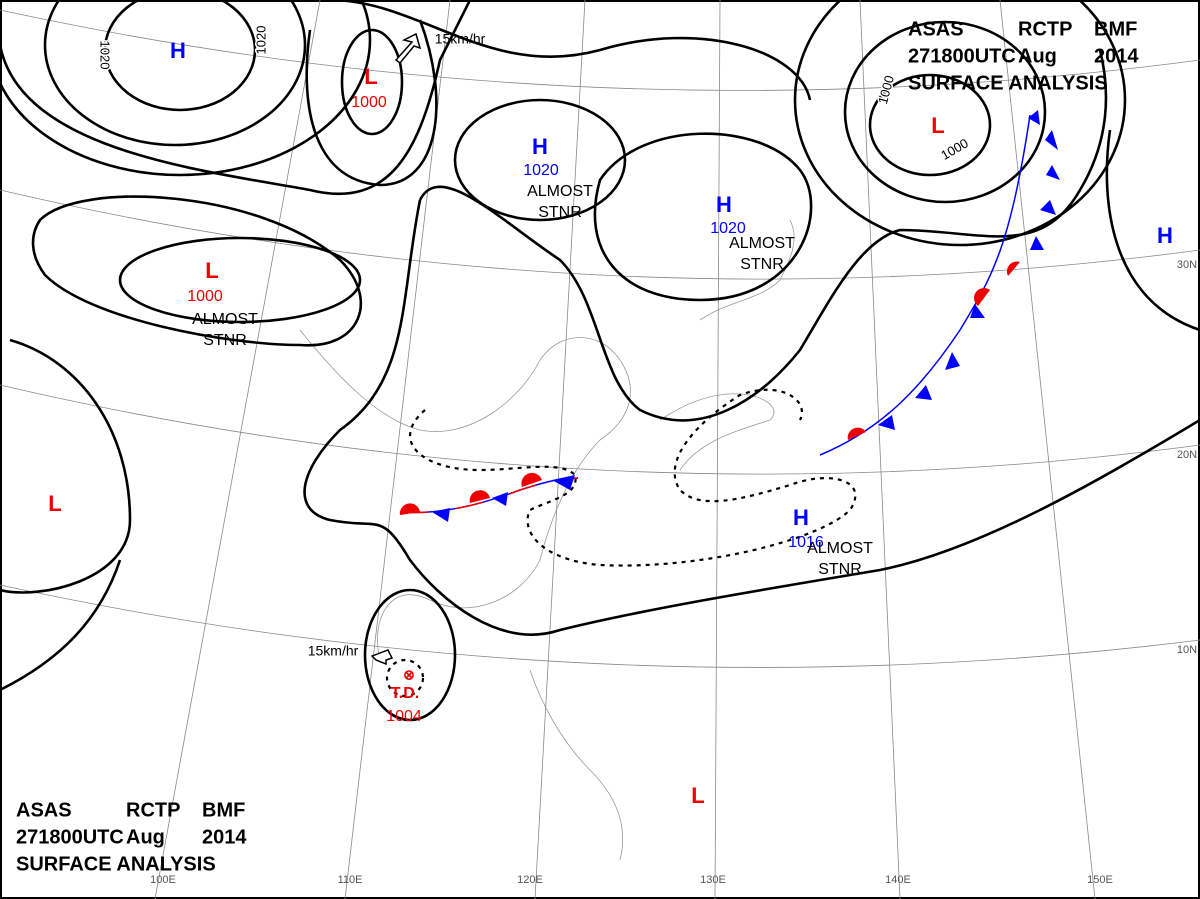  I want to click on longitude-label: 150E, so click(1100, 880).